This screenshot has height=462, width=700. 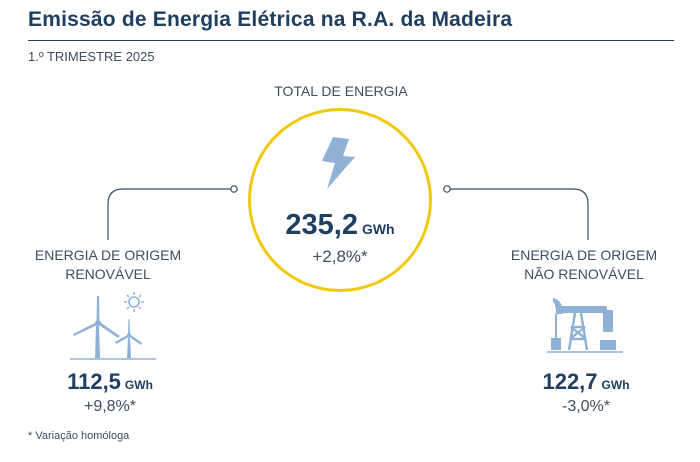 I want to click on pump-rod, so click(x=556, y=326).